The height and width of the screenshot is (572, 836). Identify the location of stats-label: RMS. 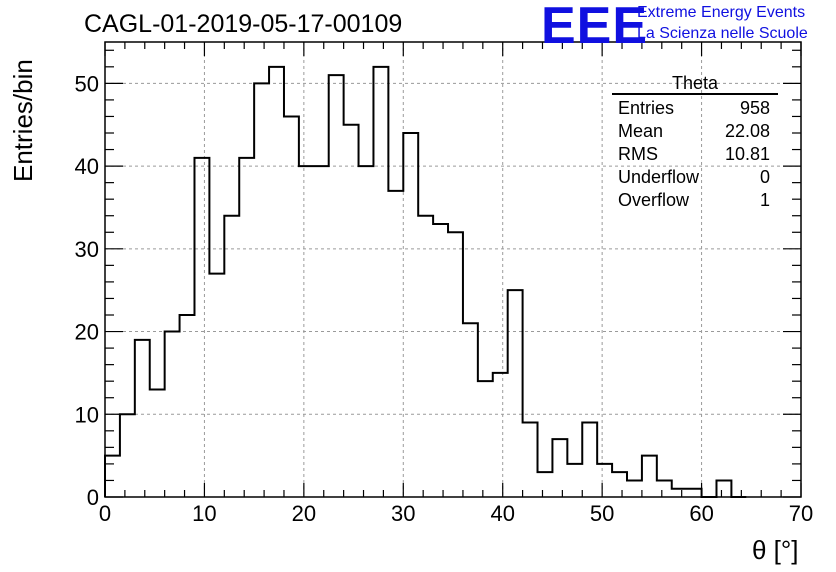
(638, 154).